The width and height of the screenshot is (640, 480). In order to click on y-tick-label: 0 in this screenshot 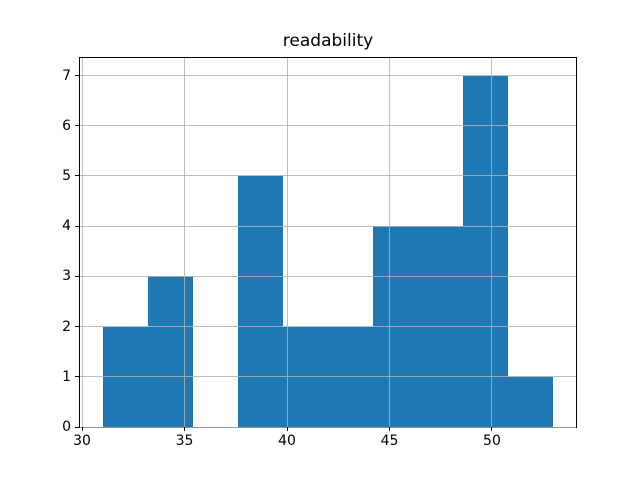, I will do `click(66, 427)`.